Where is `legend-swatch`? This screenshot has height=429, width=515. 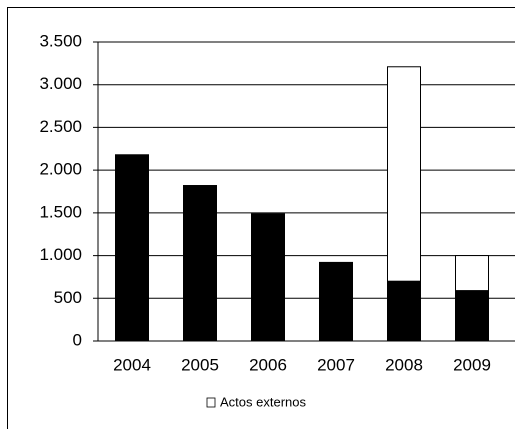 legend-swatch is located at coordinates (211, 402).